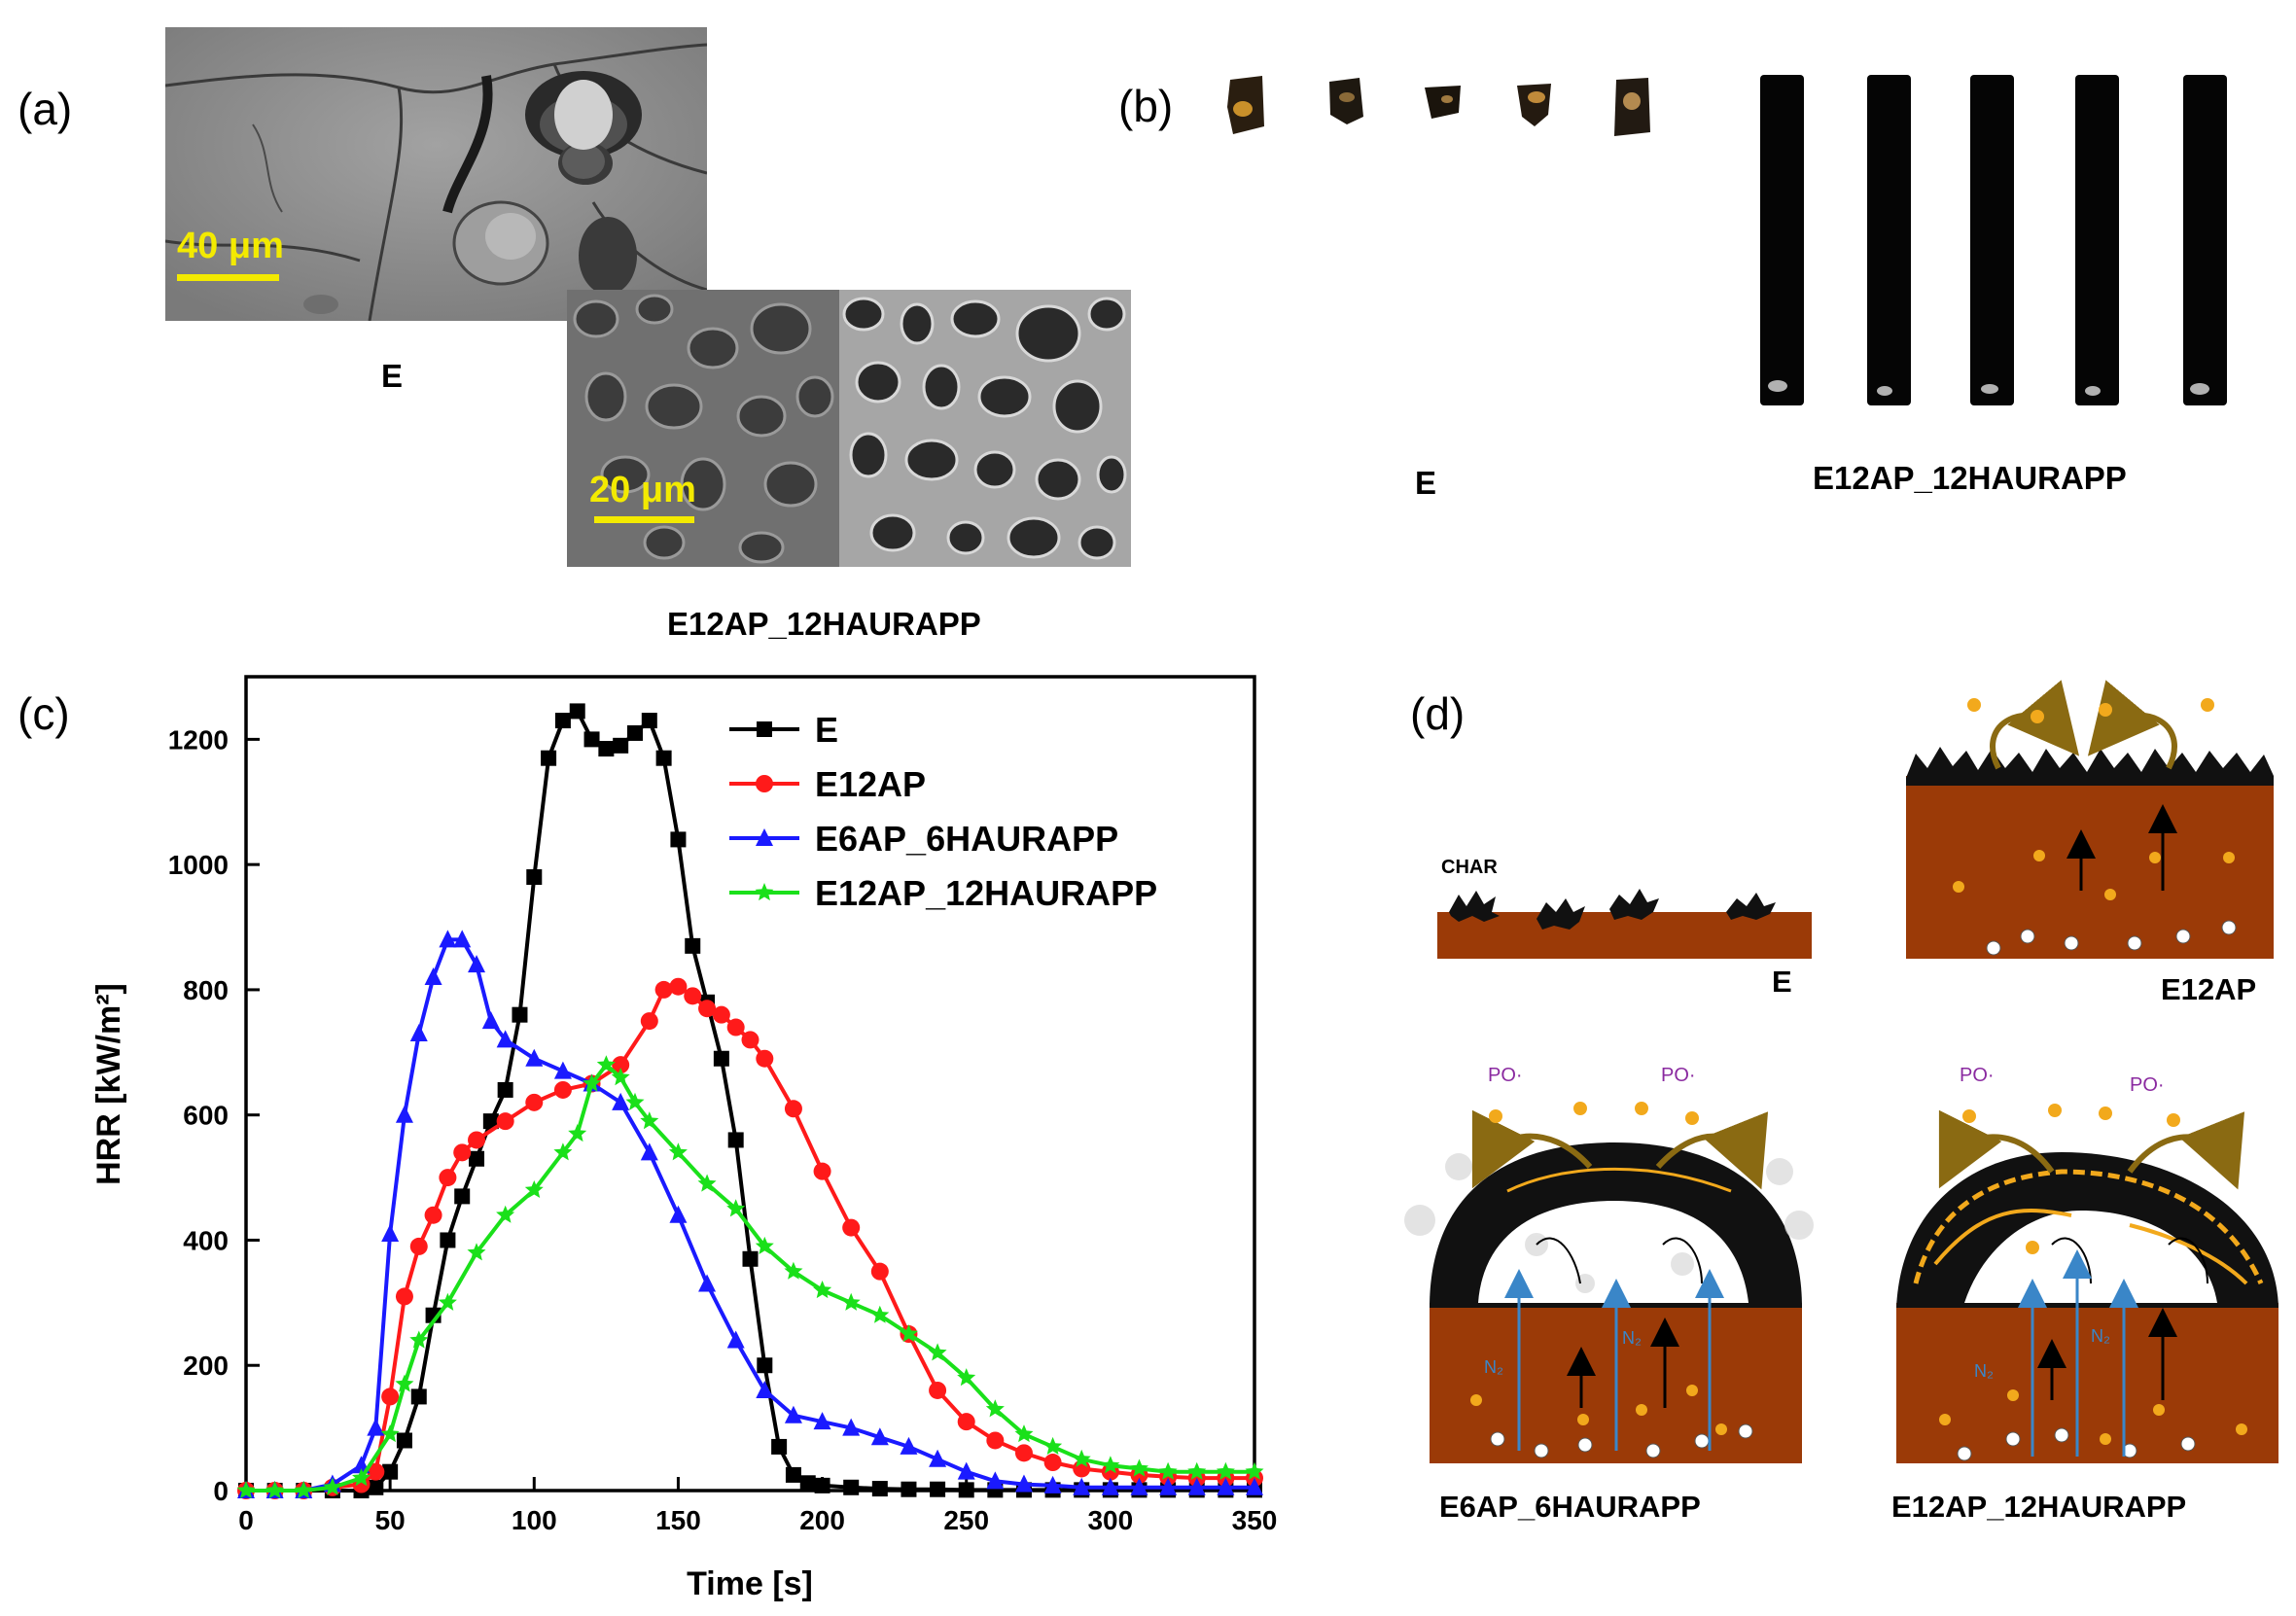 The image size is (2296, 1616). What do you see at coordinates (703, 428) in the screenshot?
I see `sem-image-left-graphic` at bounding box center [703, 428].